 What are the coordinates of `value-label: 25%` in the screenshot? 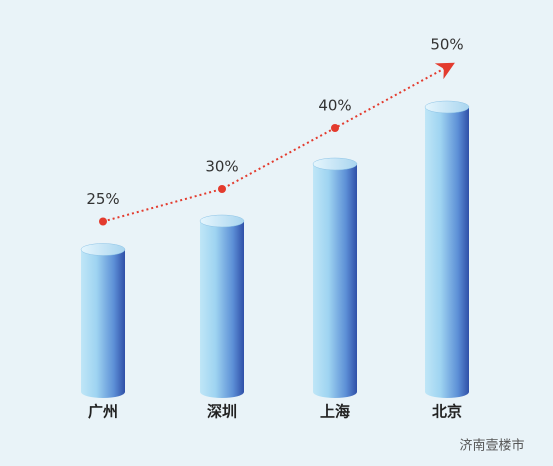 It's located at (102, 199).